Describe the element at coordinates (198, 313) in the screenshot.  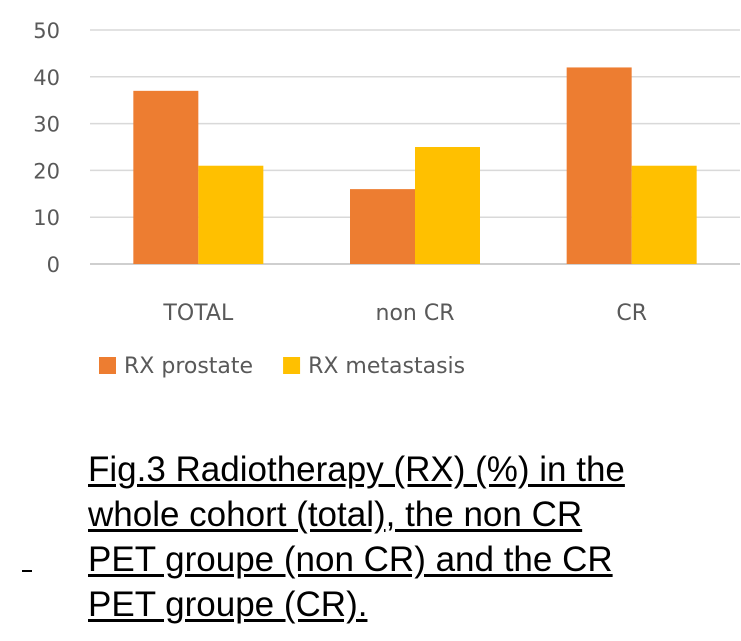
I see `x-tick-label: TOTAL` at that location.